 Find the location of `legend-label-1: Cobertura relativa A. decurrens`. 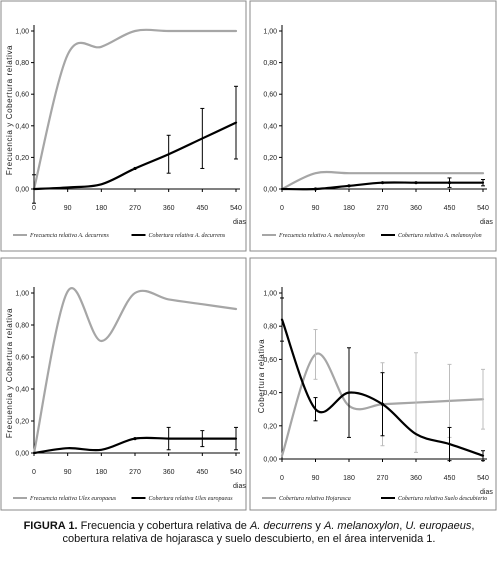

legend-label-1: Cobertura relativa A. decurrens is located at coordinates (187, 236).